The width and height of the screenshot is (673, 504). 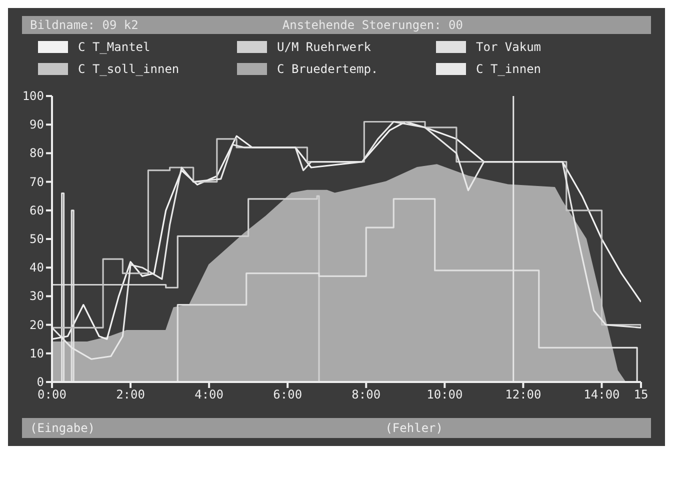 I want to click on chart-subtitle: Anstehende Stoerungen: 00, so click(x=372, y=25).